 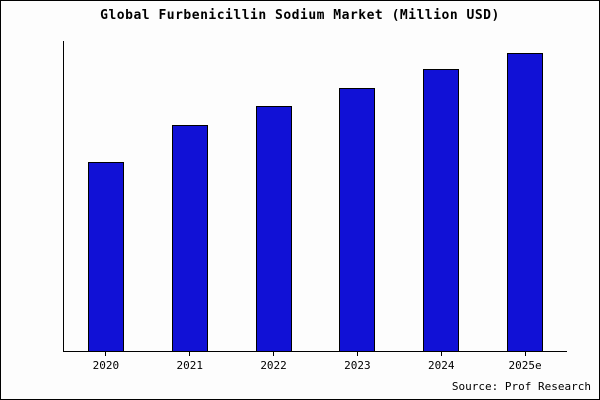 What do you see at coordinates (525, 202) in the screenshot?
I see `bar-2025e` at bounding box center [525, 202].